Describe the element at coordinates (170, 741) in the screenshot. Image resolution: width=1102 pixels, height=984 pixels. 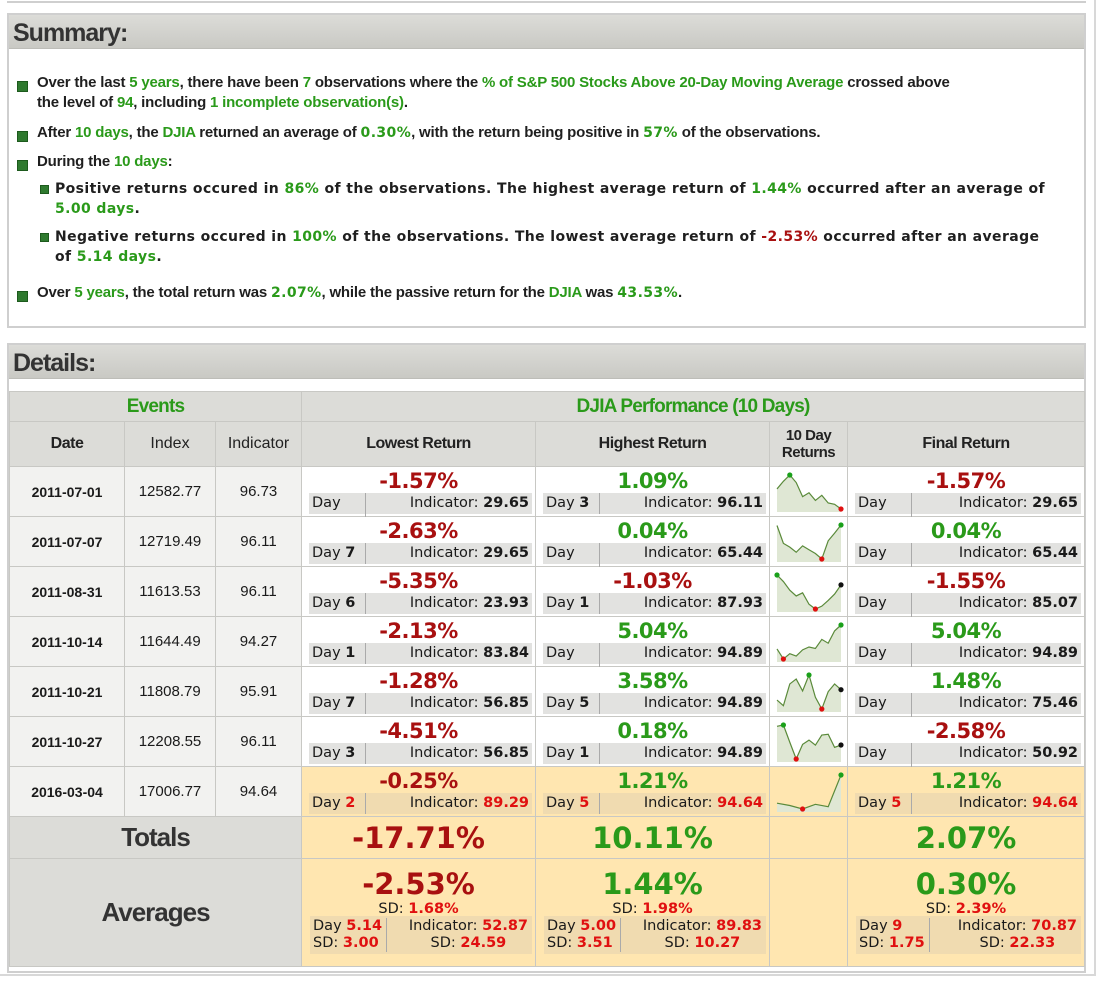
I see `index-cell: 12208.55` at that location.